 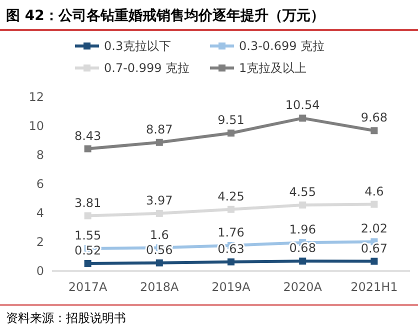 What do you see at coordinates (374, 191) in the screenshot?
I see `data-label: 4.6` at bounding box center [374, 191].